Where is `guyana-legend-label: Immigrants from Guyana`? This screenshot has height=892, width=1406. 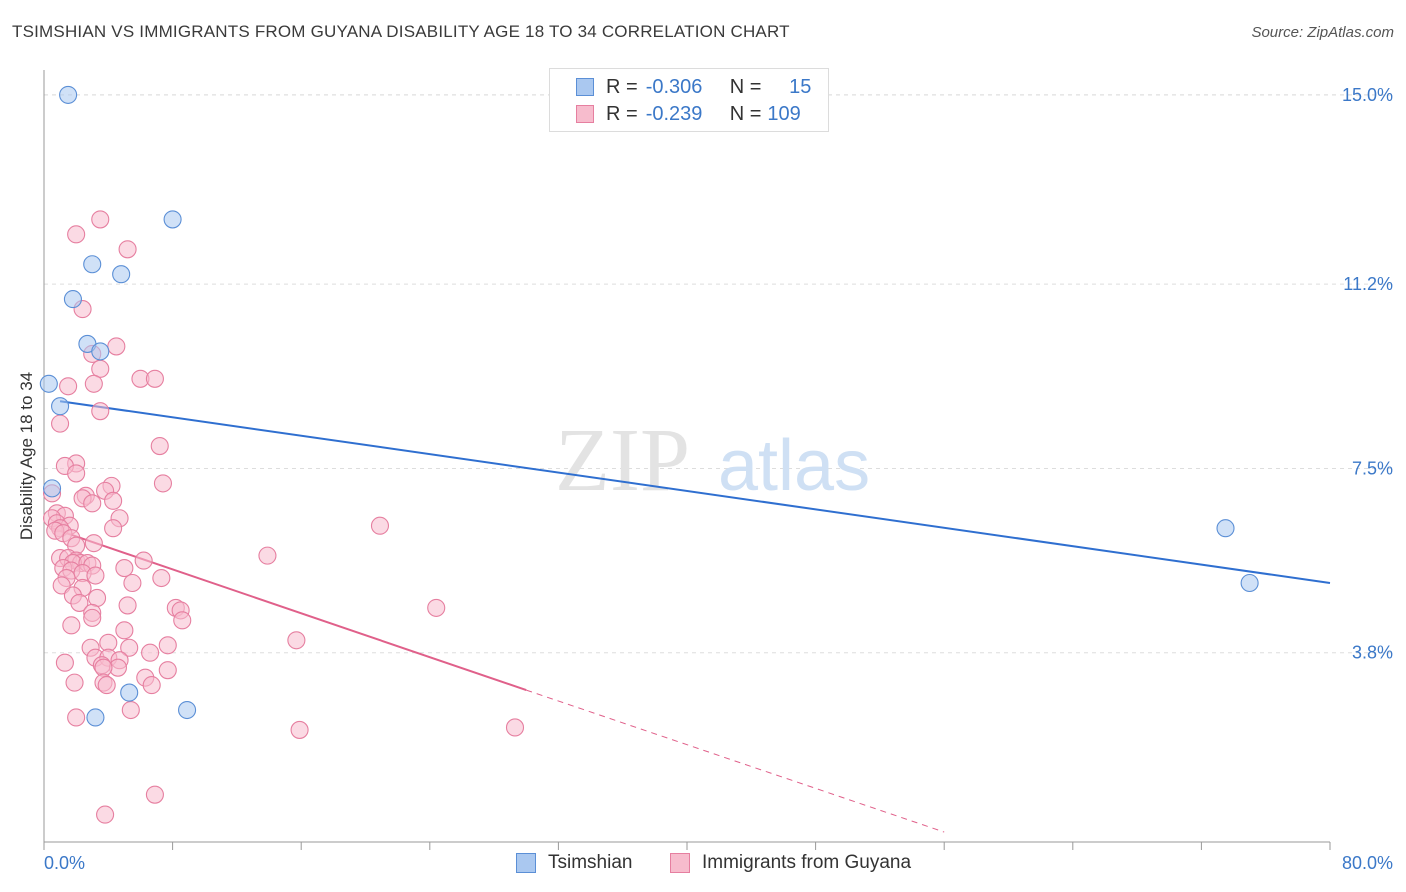
guyana-legend-label: Immigrants from Guyana is located at coordinates (807, 862).